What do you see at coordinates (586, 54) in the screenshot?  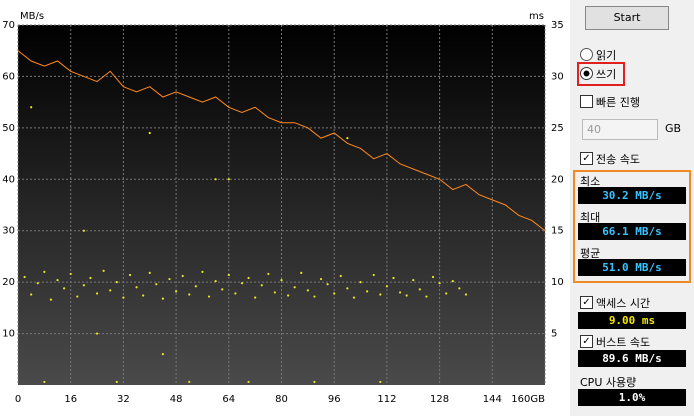 I see `radio-read` at bounding box center [586, 54].